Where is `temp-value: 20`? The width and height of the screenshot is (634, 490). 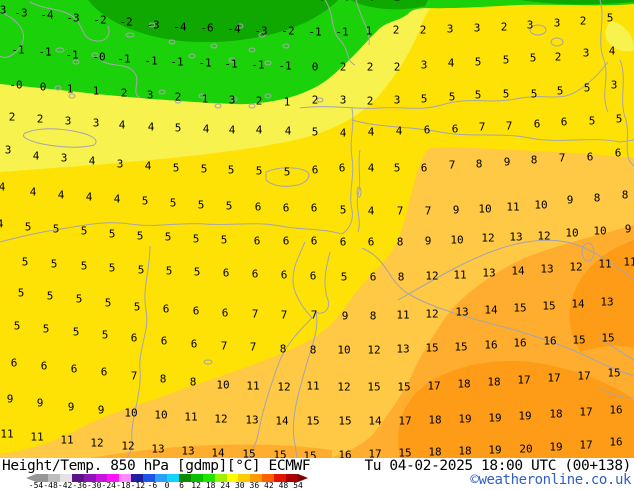
temp-value: 20 is located at coordinates (526, 449).